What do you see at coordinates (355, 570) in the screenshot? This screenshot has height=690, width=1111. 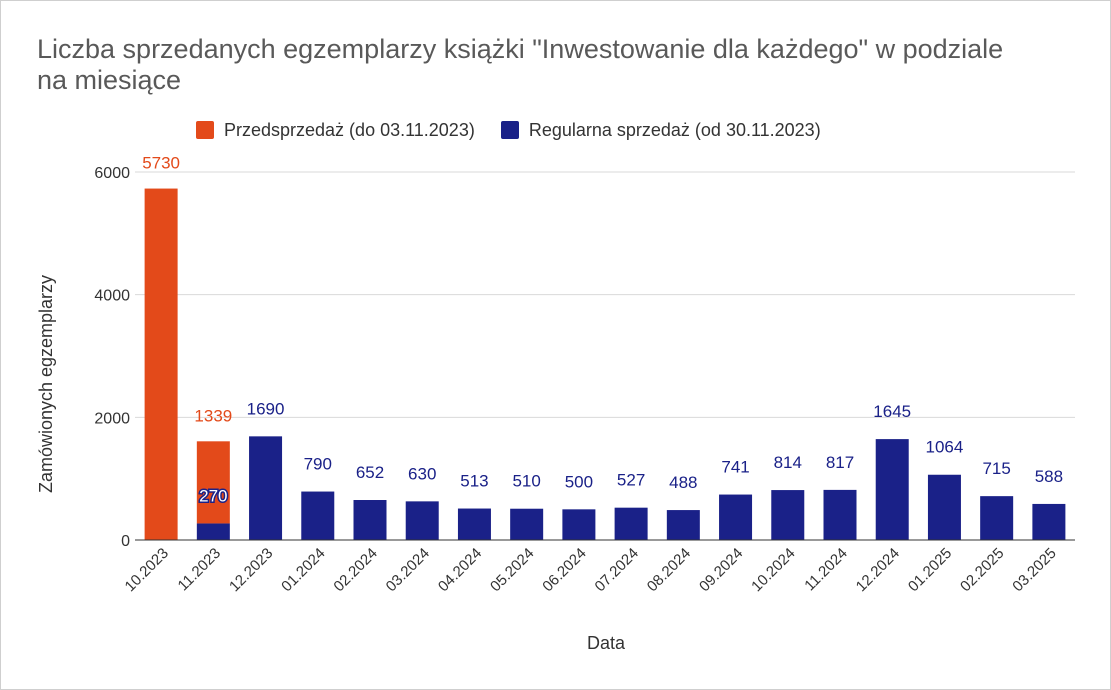 I see `x-tick-label: 02.2024` at bounding box center [355, 570].